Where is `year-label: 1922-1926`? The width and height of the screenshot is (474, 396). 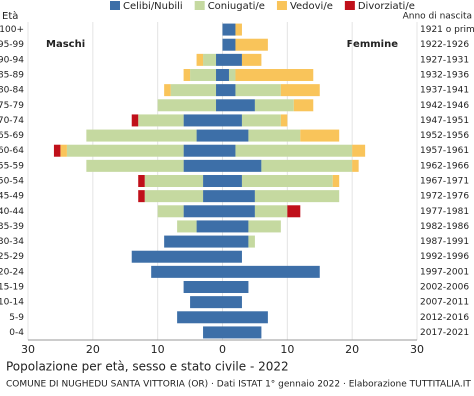
year-label: 1922-1926 is located at coordinates (444, 45).